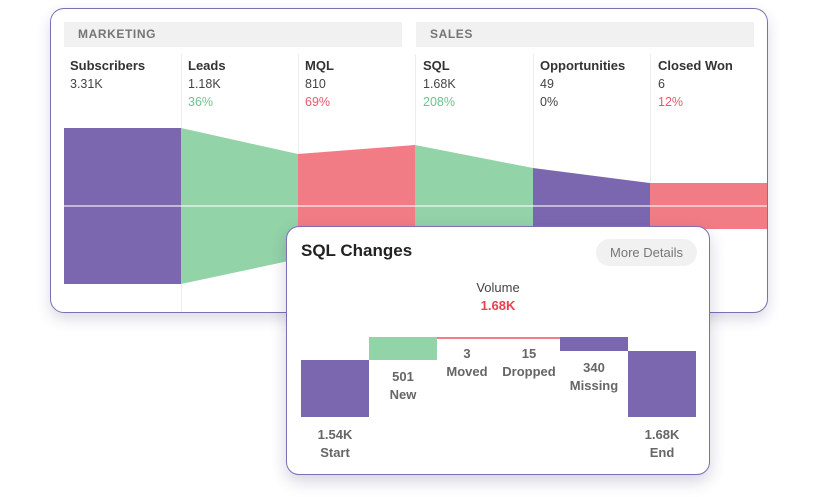 This screenshot has width=816, height=497. Describe the element at coordinates (335, 434) in the screenshot. I see `waterfall-value: 1.54K` at that location.